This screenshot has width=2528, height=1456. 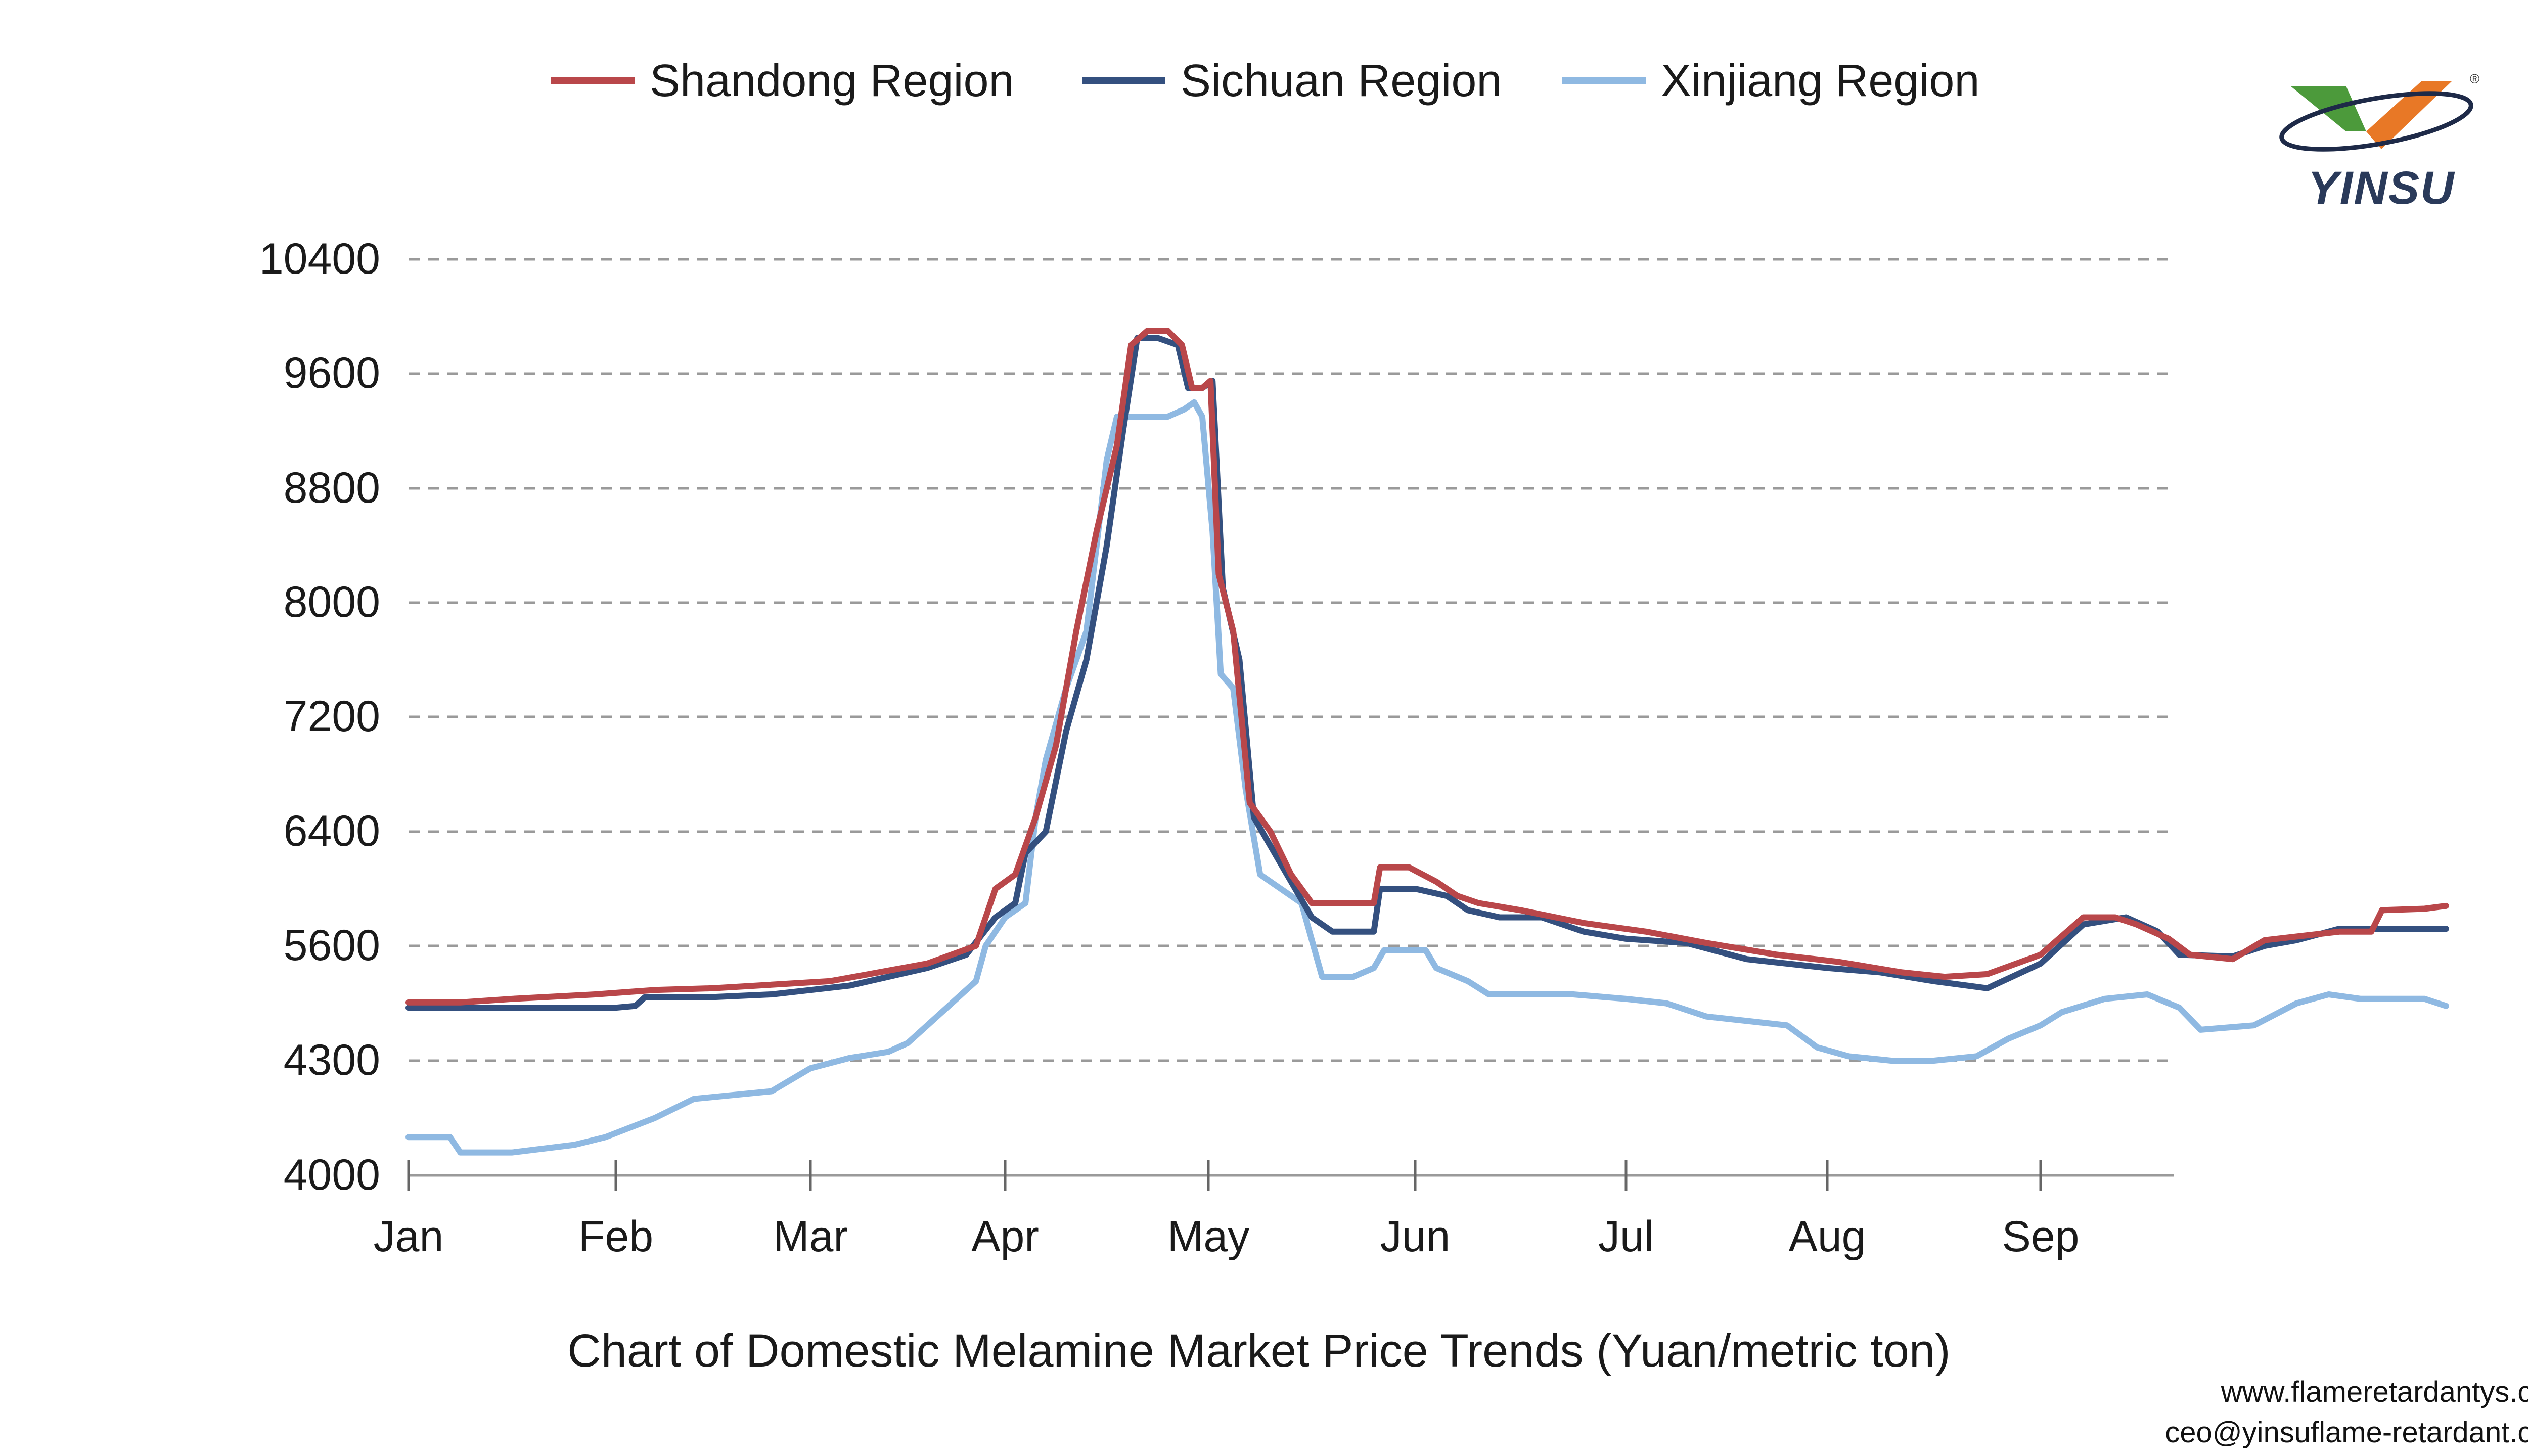 I want to click on y-tick-label: 7200, so click(x=332, y=716).